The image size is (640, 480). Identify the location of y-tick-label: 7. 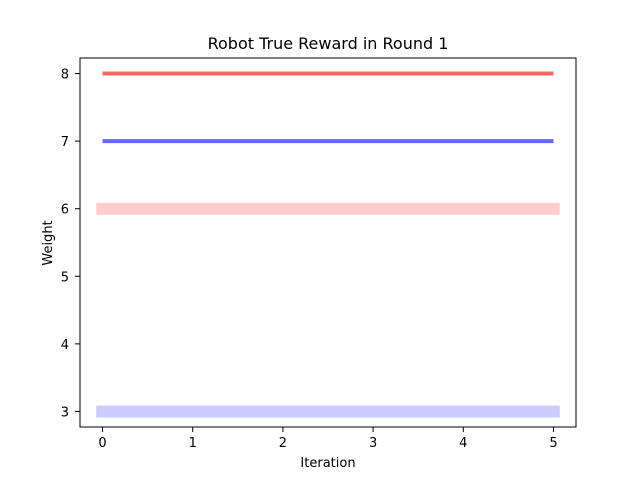
(65, 142).